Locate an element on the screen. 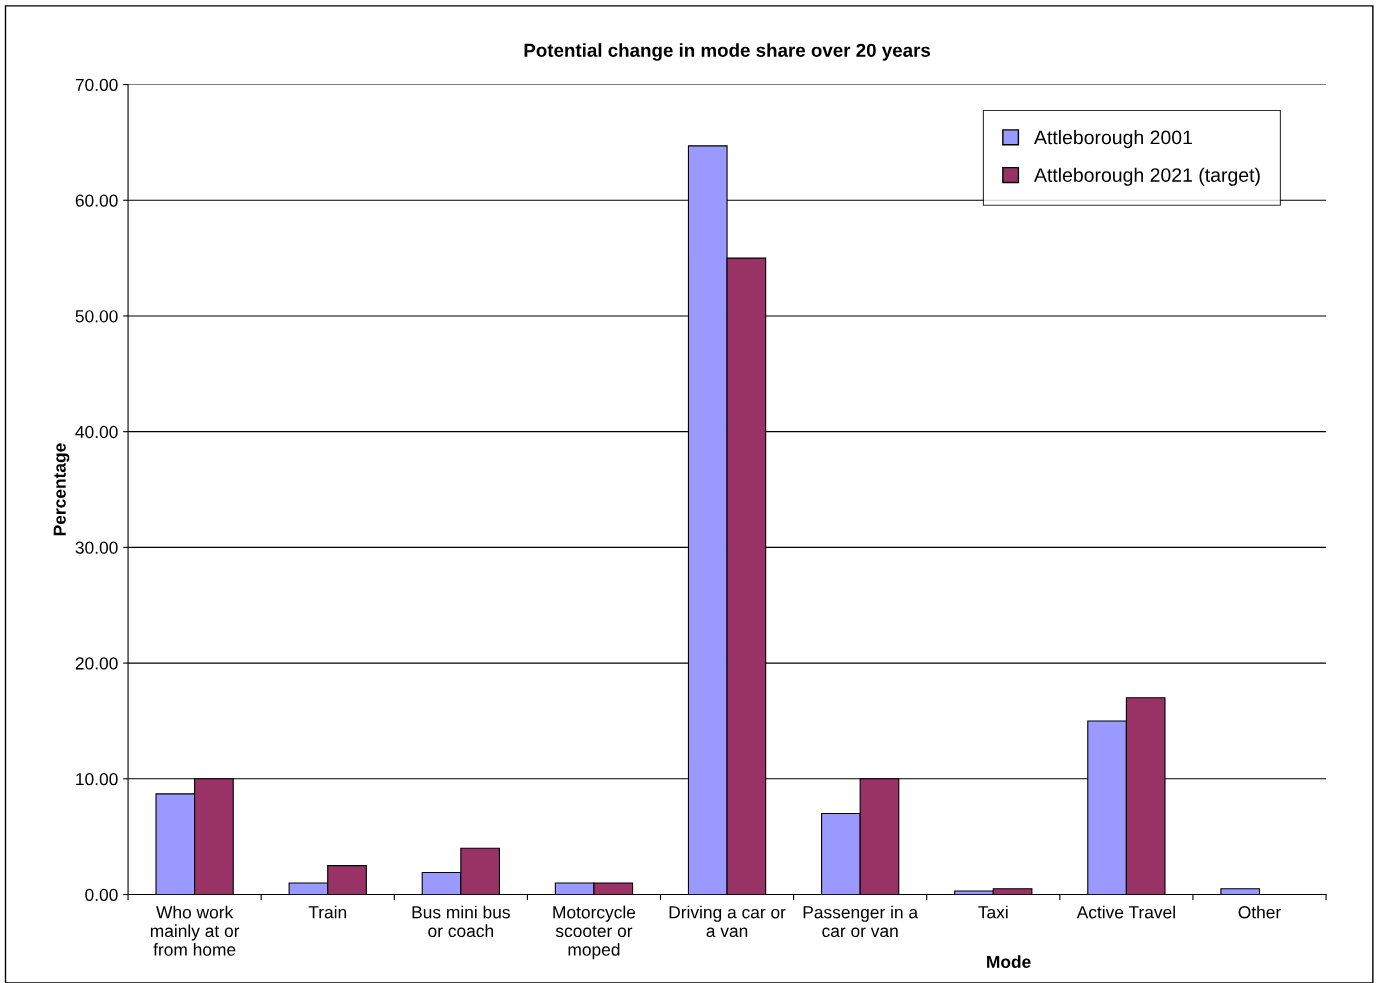 This screenshot has width=1377, height=983. y-tick-label: 70.00 is located at coordinates (96, 84).